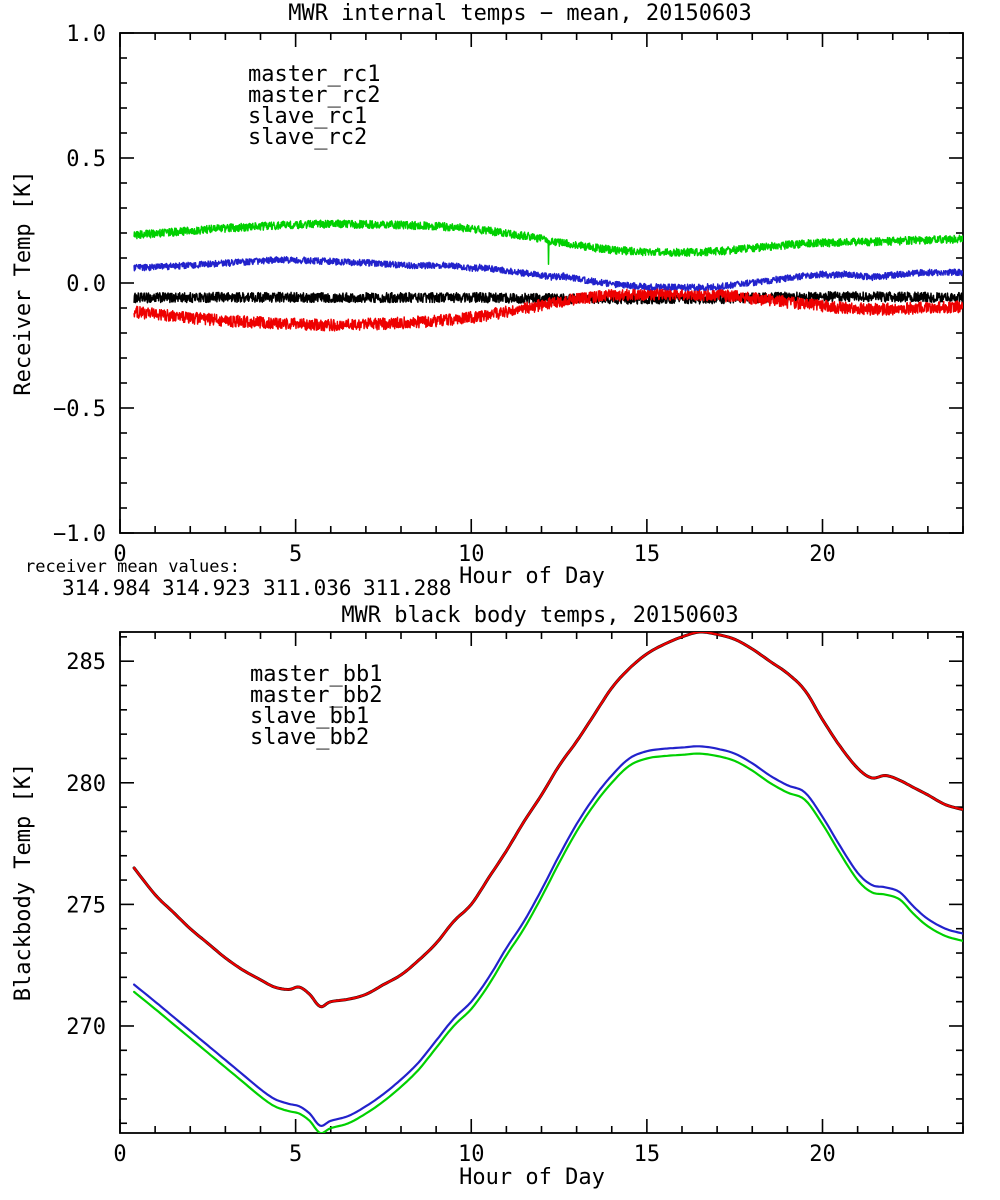 Image resolution: width=1000 pixels, height=1200 pixels. What do you see at coordinates (548, 298) in the screenshot?
I see `series-line-master_rc1` at bounding box center [548, 298].